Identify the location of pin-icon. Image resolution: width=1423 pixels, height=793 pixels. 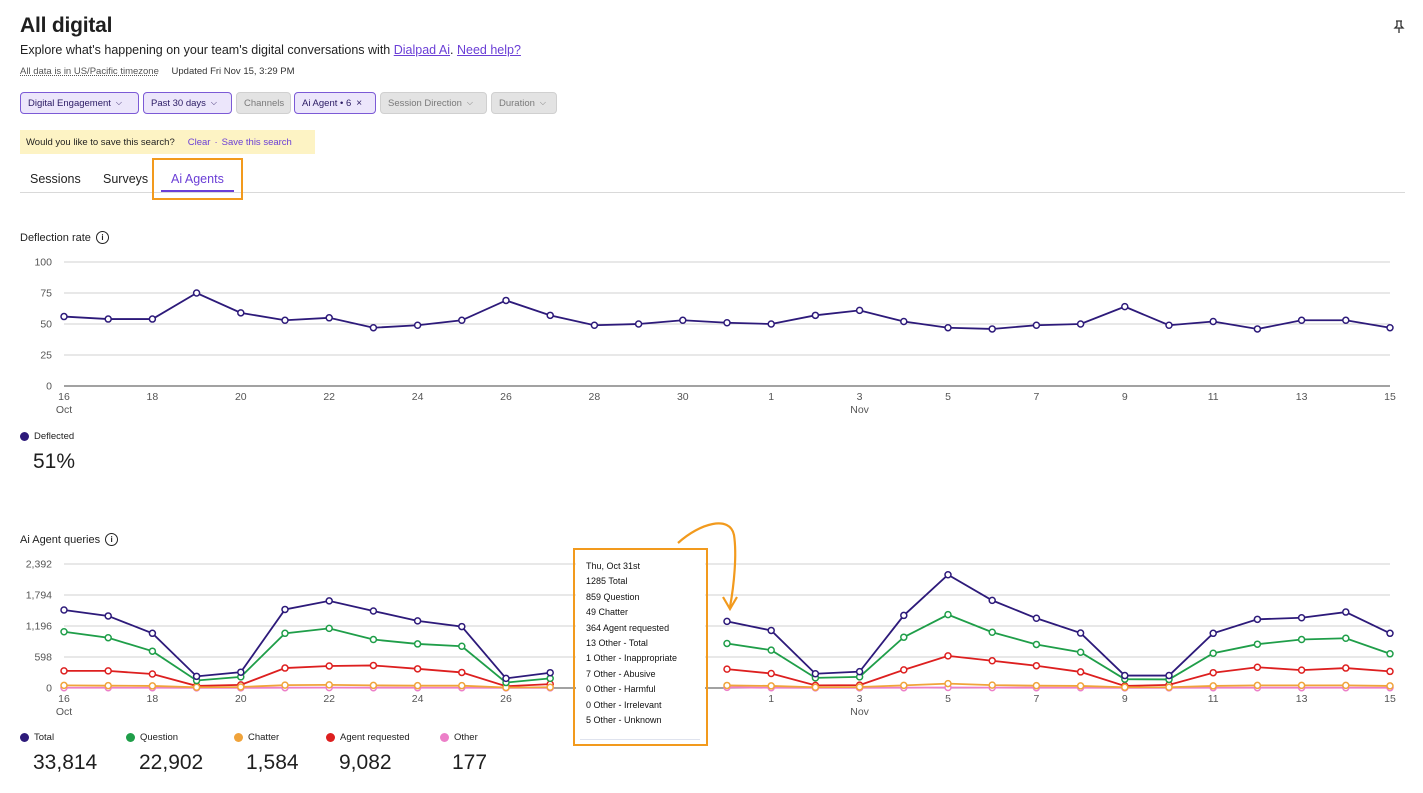
(1399, 27).